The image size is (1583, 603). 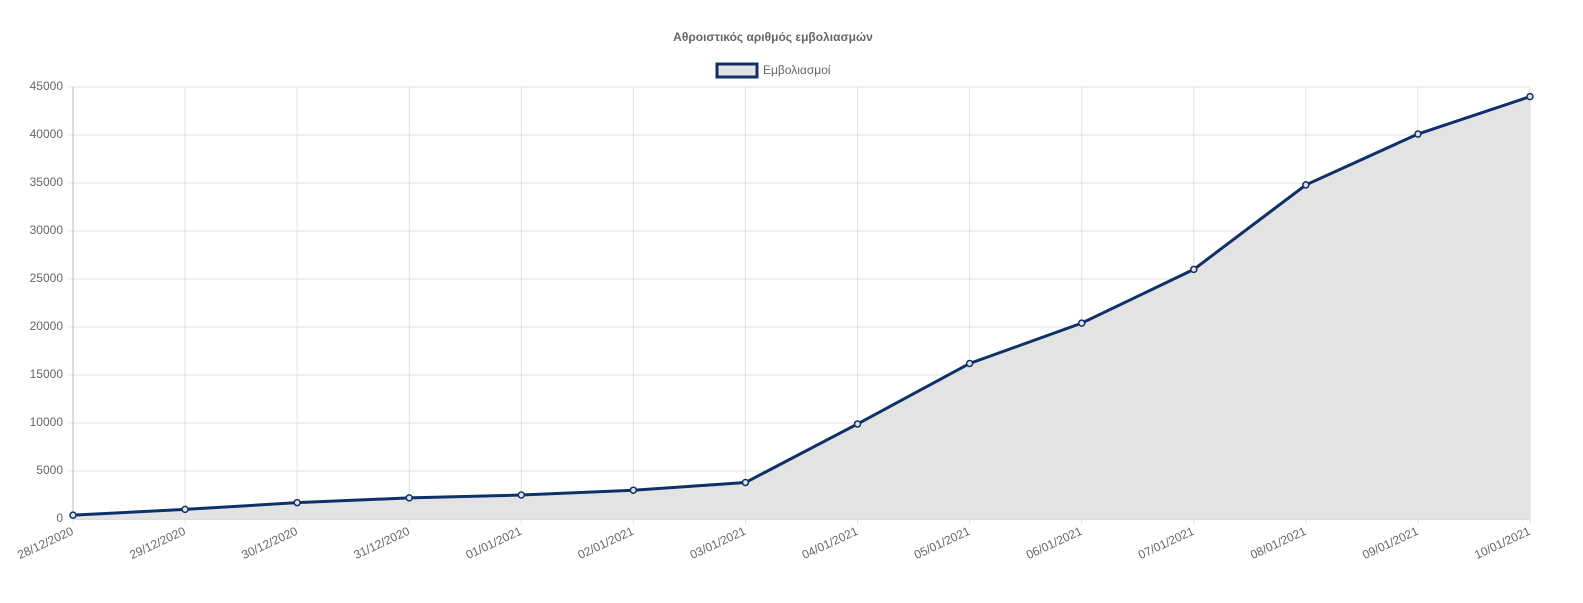 What do you see at coordinates (773, 37) in the screenshot?
I see `chart-title: Αθροιστικός αριθμός εμβολιασμών` at bounding box center [773, 37].